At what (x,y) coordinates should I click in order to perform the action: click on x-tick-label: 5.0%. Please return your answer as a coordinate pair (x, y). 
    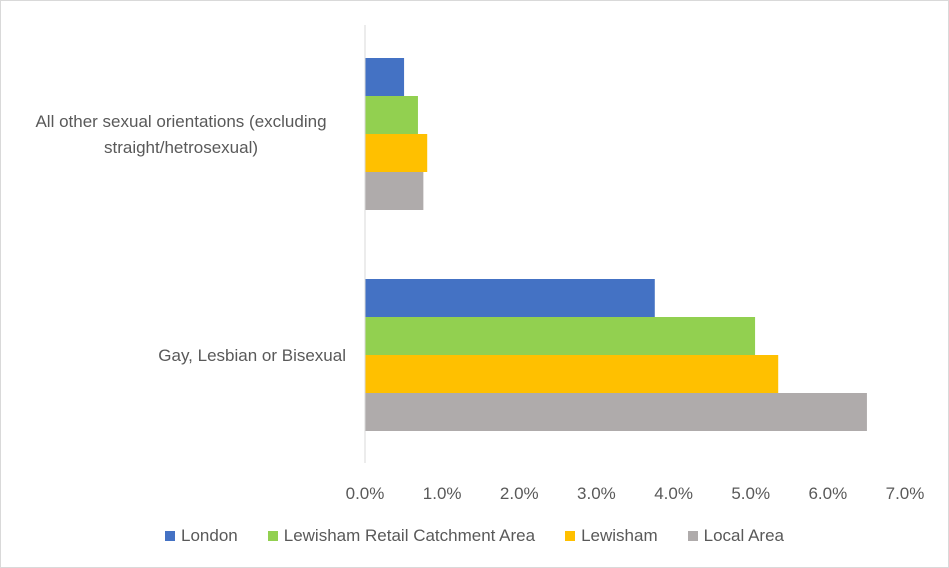
    Looking at the image, I should click on (750, 493).